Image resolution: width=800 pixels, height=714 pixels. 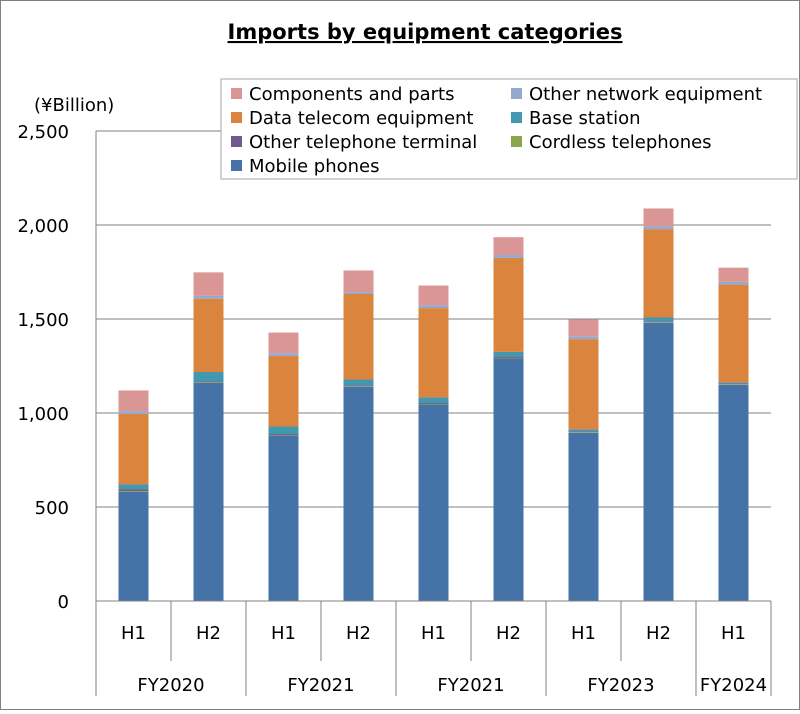 I want to click on y-axis-unit-label: (¥Billion), so click(x=74, y=105).